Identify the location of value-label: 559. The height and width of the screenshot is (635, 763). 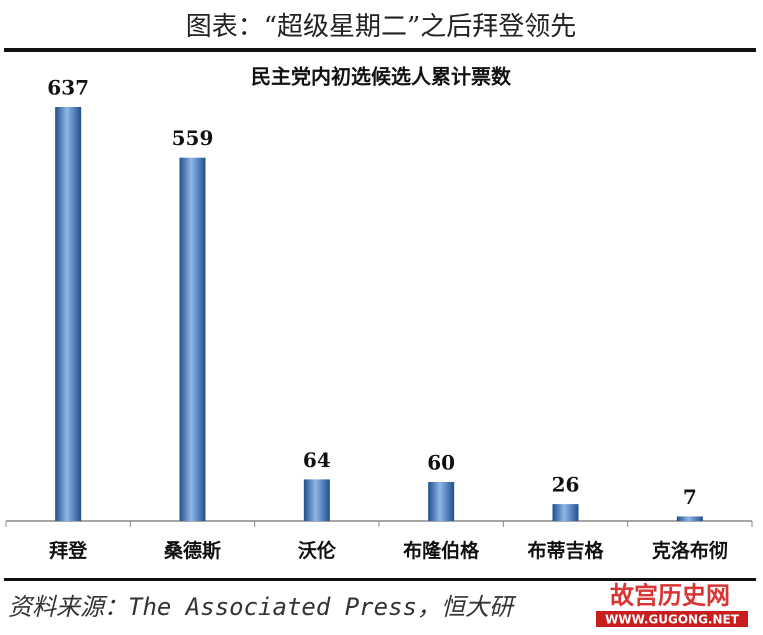
(193, 138).